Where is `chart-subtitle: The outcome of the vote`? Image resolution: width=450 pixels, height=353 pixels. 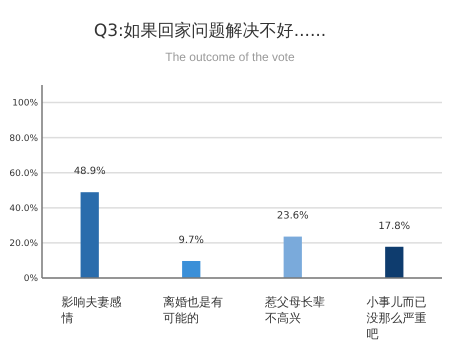 chart-subtitle: The outcome of the vote is located at coordinates (230, 57).